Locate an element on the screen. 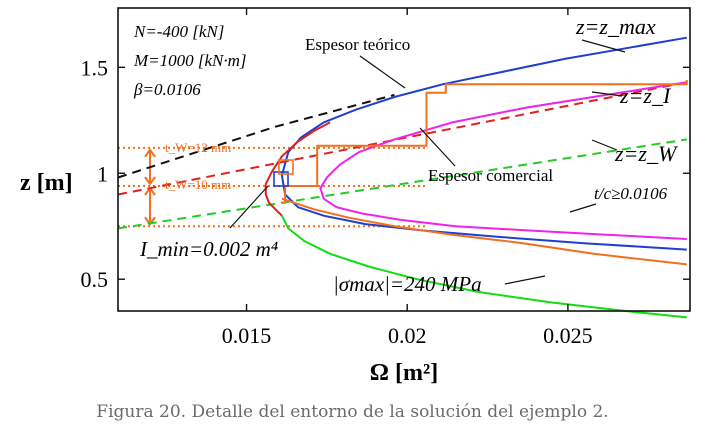  y-tick-label-0: 0.5 is located at coordinates (95, 279).